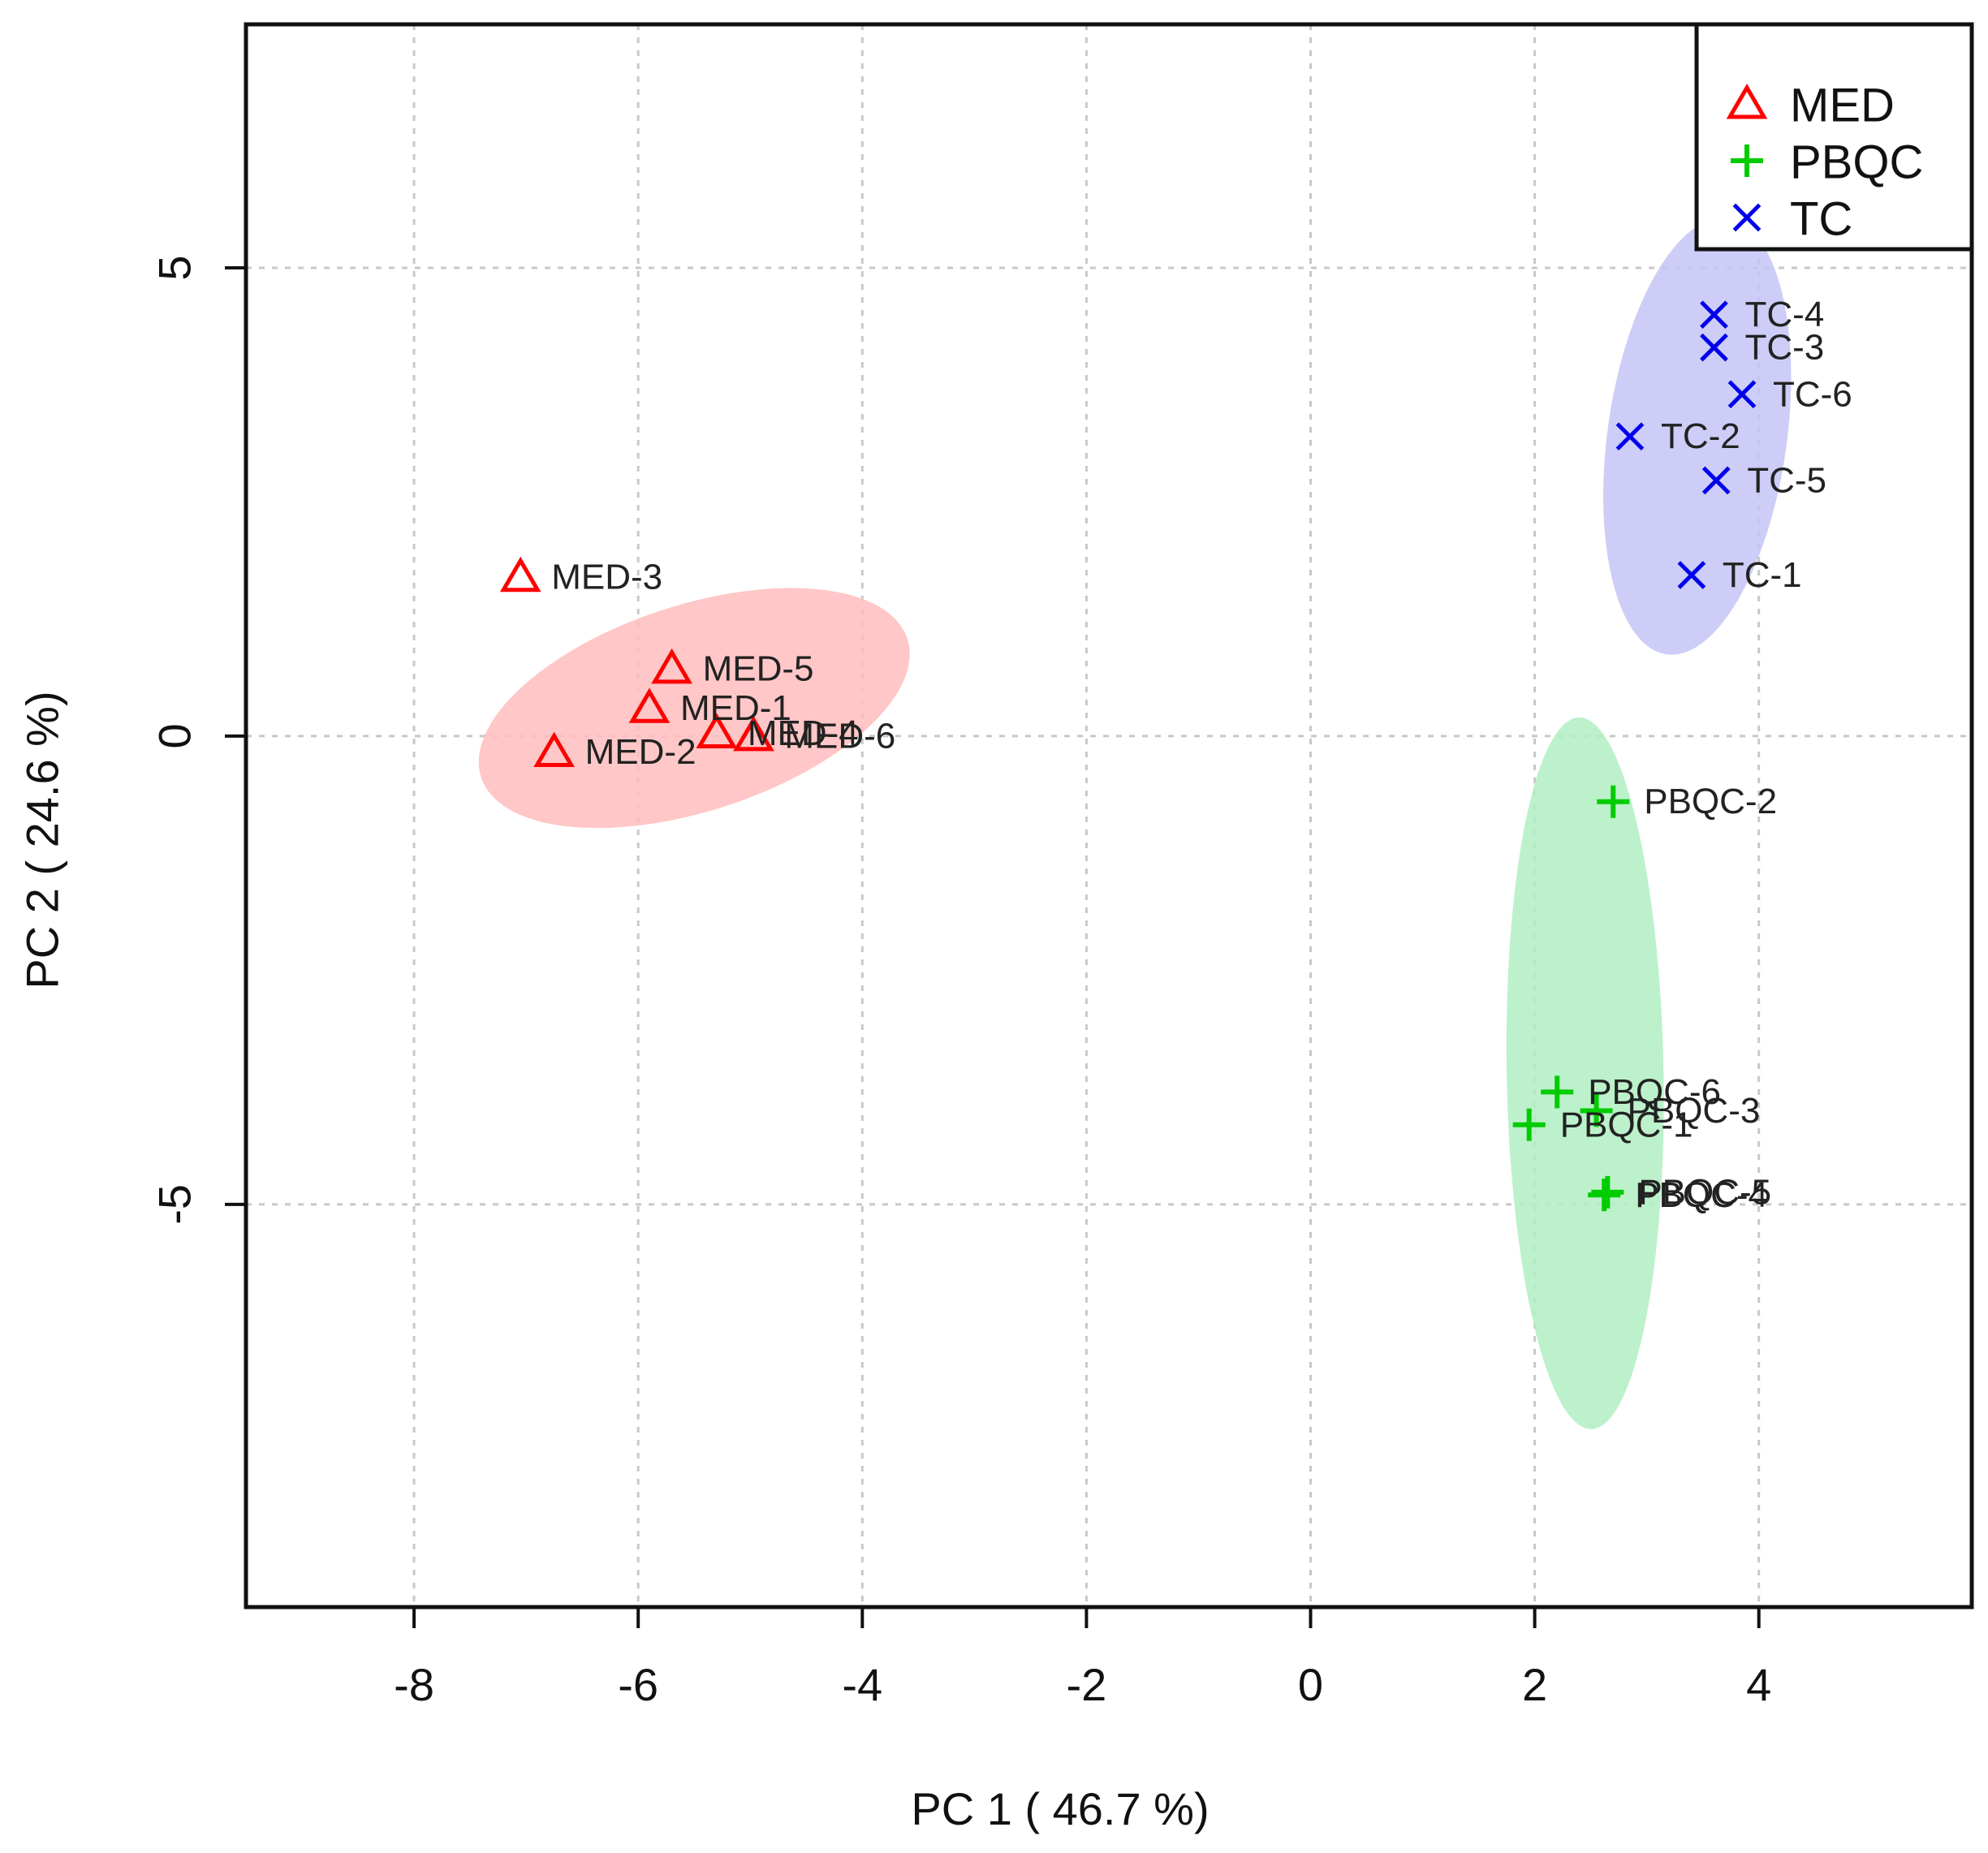  What do you see at coordinates (1535, 1685) in the screenshot?
I see `x-tick-label-2: 2` at bounding box center [1535, 1685].